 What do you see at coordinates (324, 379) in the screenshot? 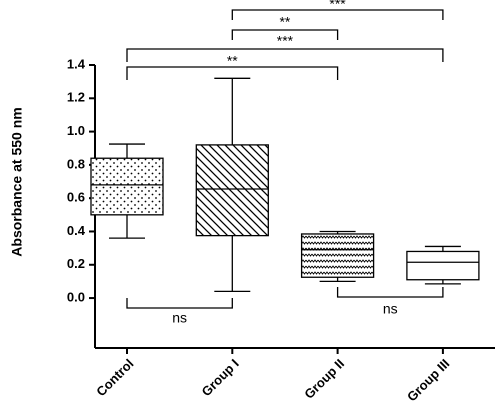
I see `x-tick-label: Group II` at bounding box center [324, 379].